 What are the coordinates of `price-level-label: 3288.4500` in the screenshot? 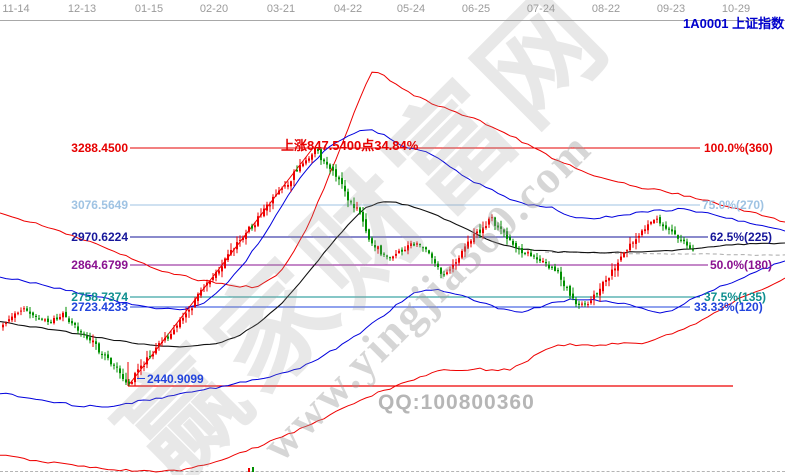 It's located at (99, 148).